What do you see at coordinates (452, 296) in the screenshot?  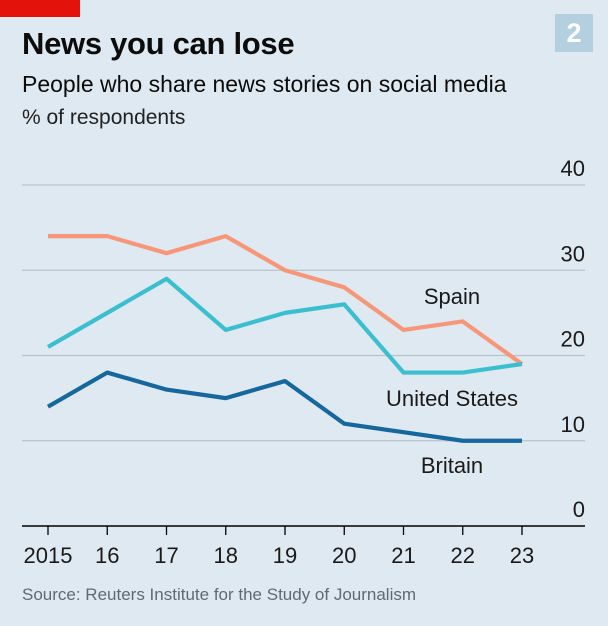 I see `series-label-spain: Spain` at bounding box center [452, 296].